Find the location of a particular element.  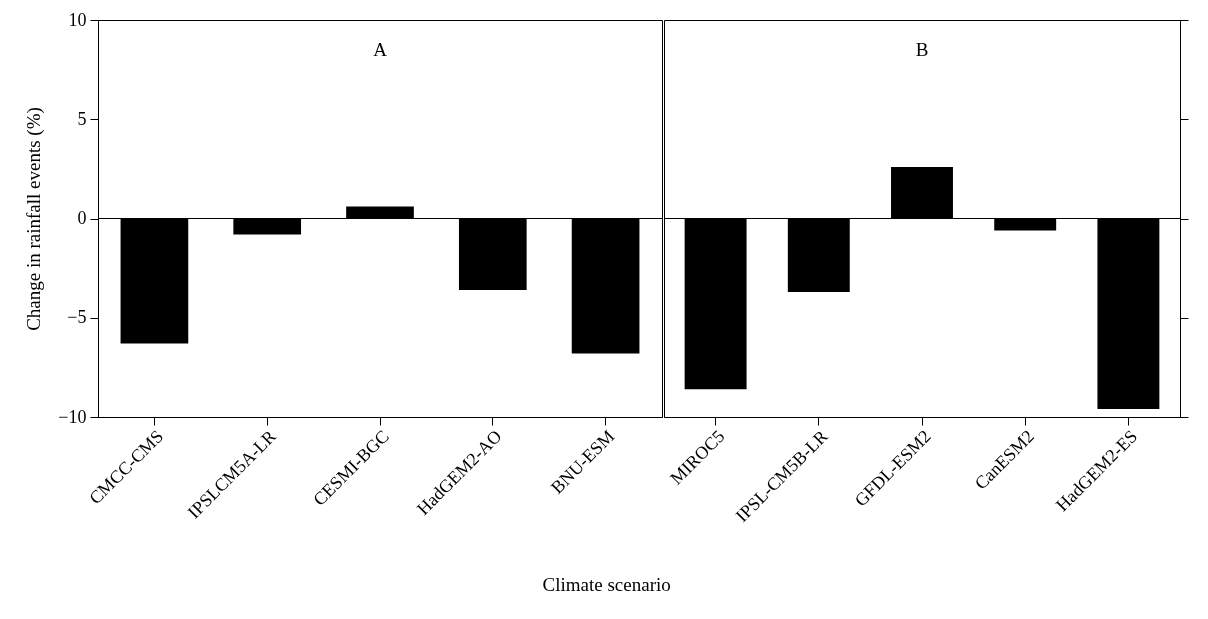

y-tick-label: 5 is located at coordinates (82, 118).